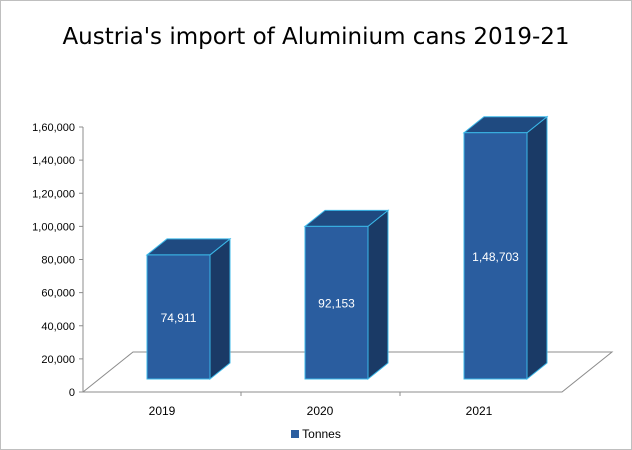 The width and height of the screenshot is (632, 450). I want to click on y-tick-label: 40,000, so click(58, 327).